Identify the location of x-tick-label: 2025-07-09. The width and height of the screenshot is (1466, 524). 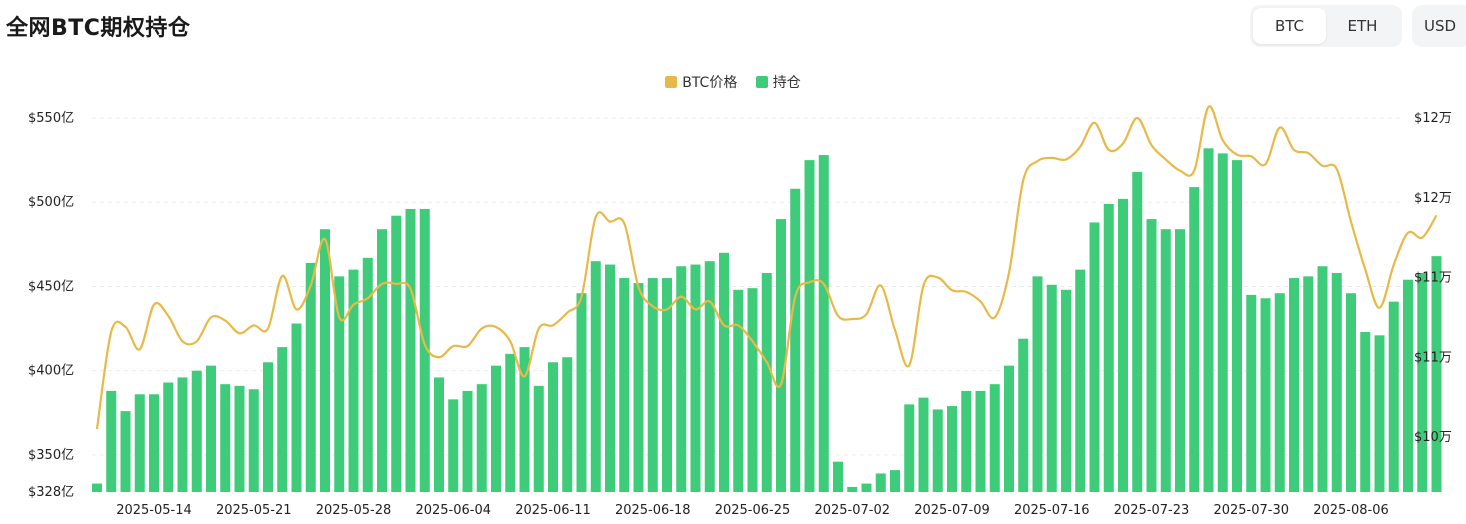
(952, 510).